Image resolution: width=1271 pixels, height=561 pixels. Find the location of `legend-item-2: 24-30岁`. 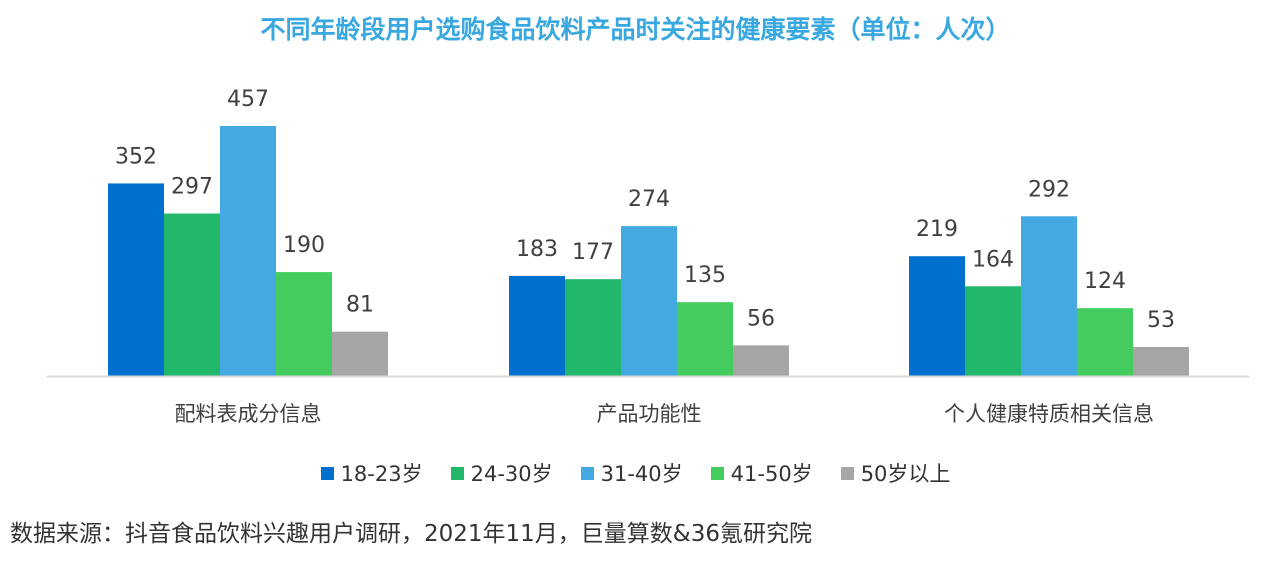

legend-item-2: 24-30岁 is located at coordinates (501, 473).